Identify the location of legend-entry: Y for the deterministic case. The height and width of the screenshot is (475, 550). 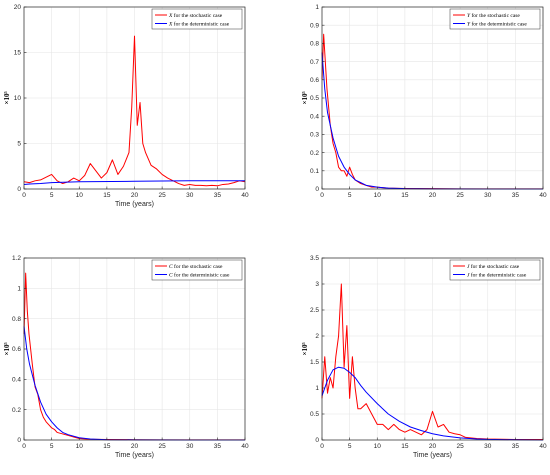
(497, 24).